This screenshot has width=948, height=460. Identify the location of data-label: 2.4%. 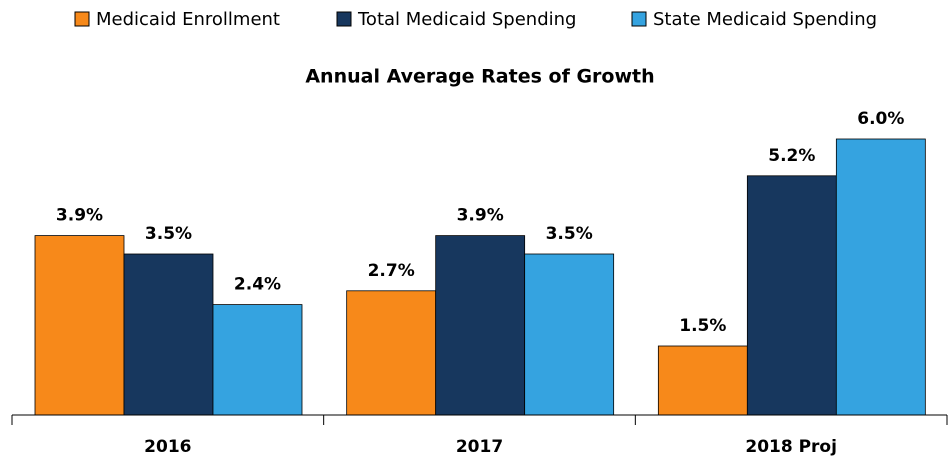
(257, 285).